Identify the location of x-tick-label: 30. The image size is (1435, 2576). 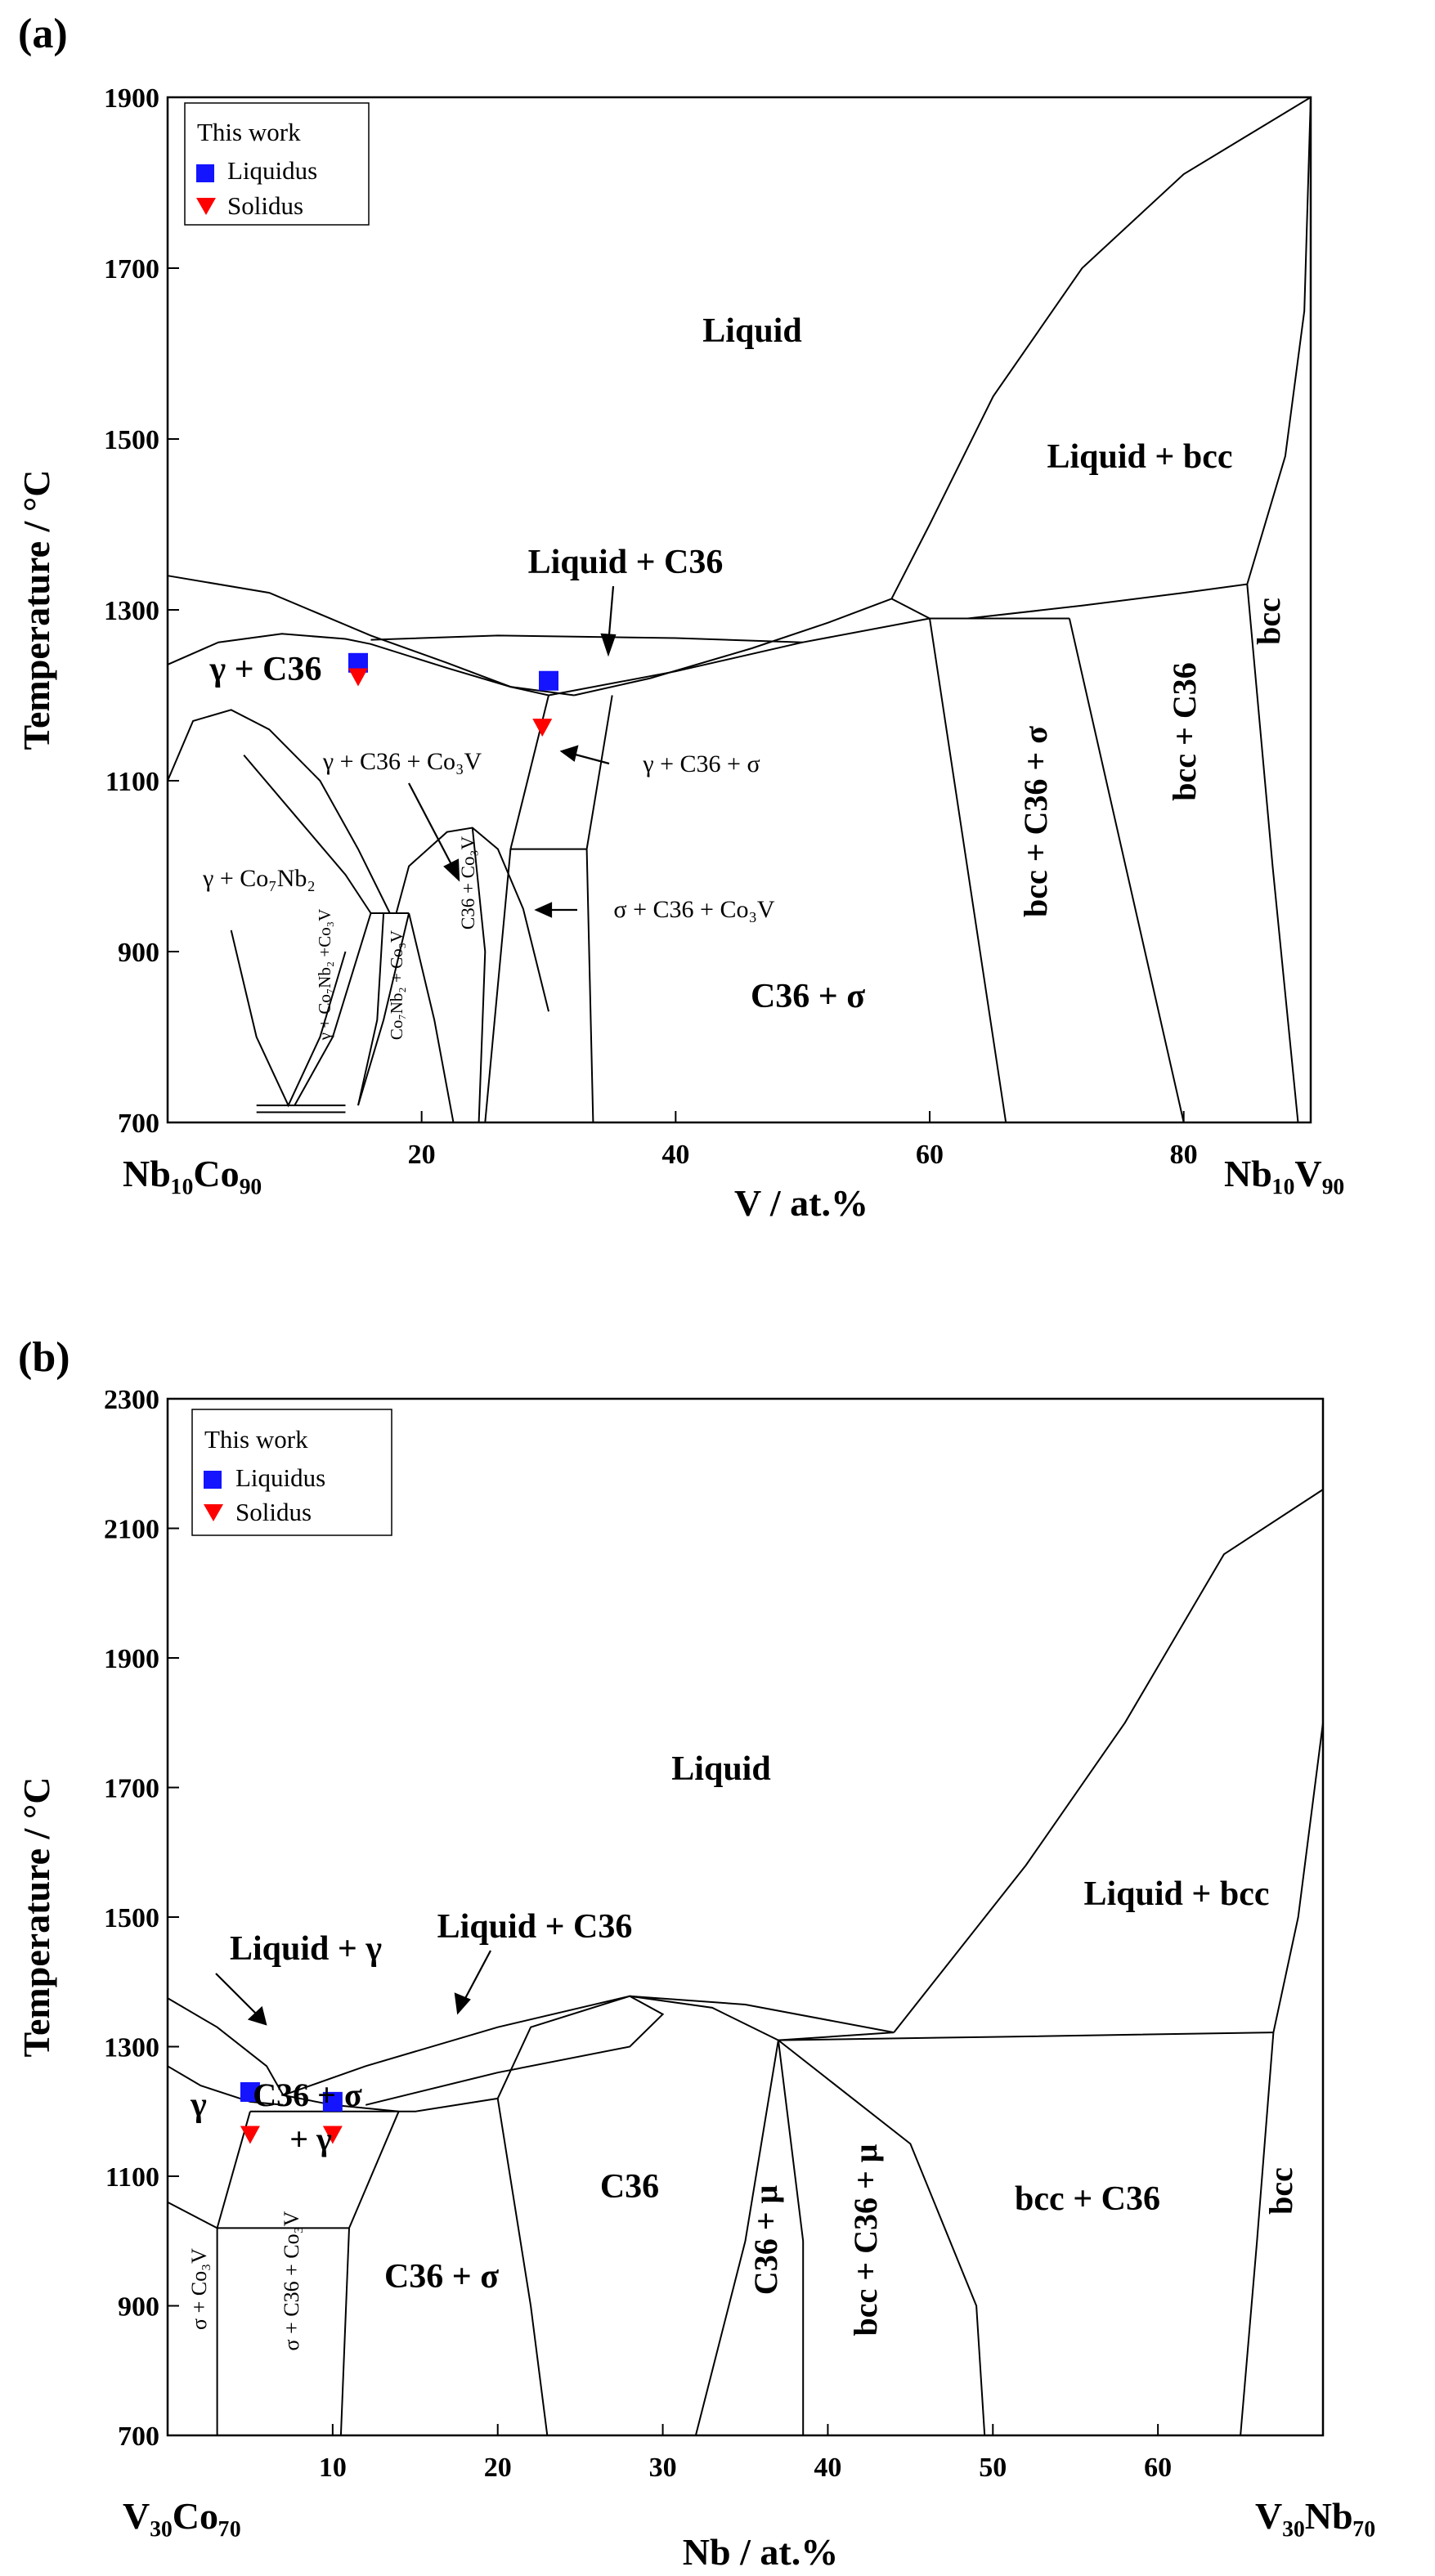
(663, 2468).